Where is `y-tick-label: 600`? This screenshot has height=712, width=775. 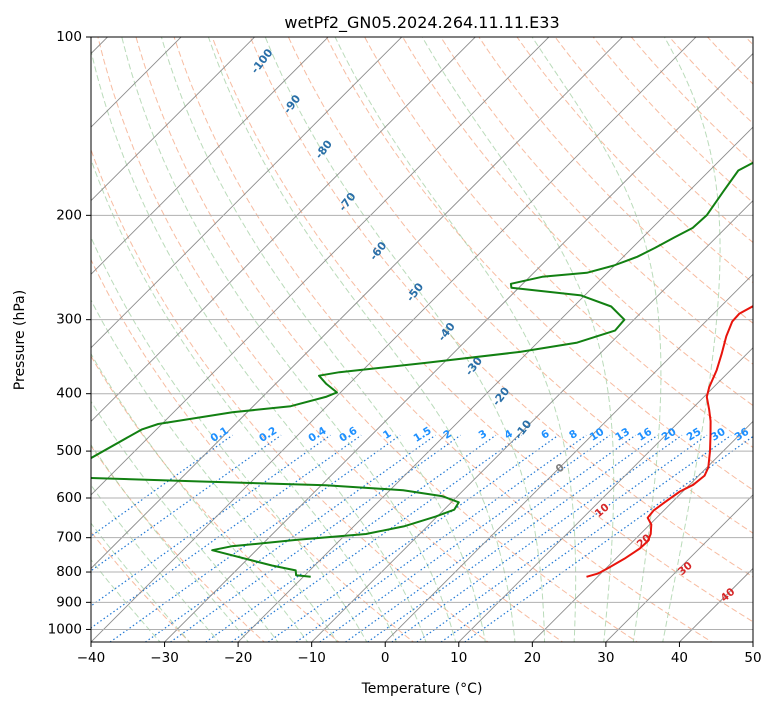 y-tick-label: 600 is located at coordinates (69, 498).